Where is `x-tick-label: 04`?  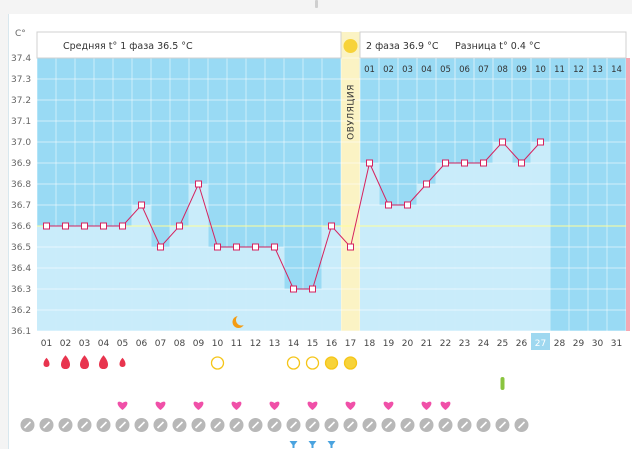
x-tick-label: 04 is located at coordinates (104, 344).